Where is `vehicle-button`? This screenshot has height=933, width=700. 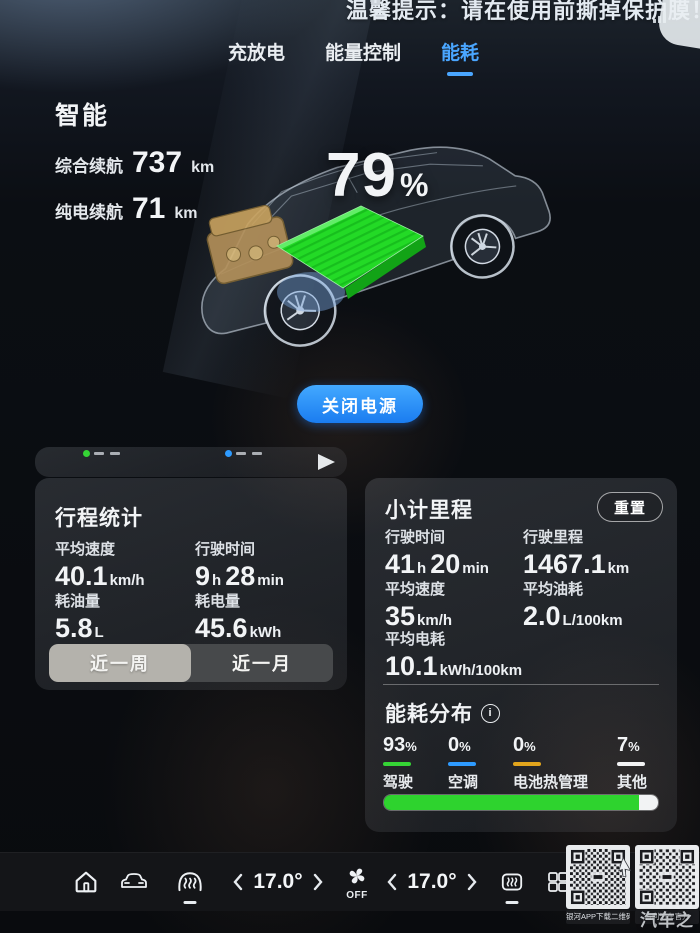 vehicle-button is located at coordinates (134, 882).